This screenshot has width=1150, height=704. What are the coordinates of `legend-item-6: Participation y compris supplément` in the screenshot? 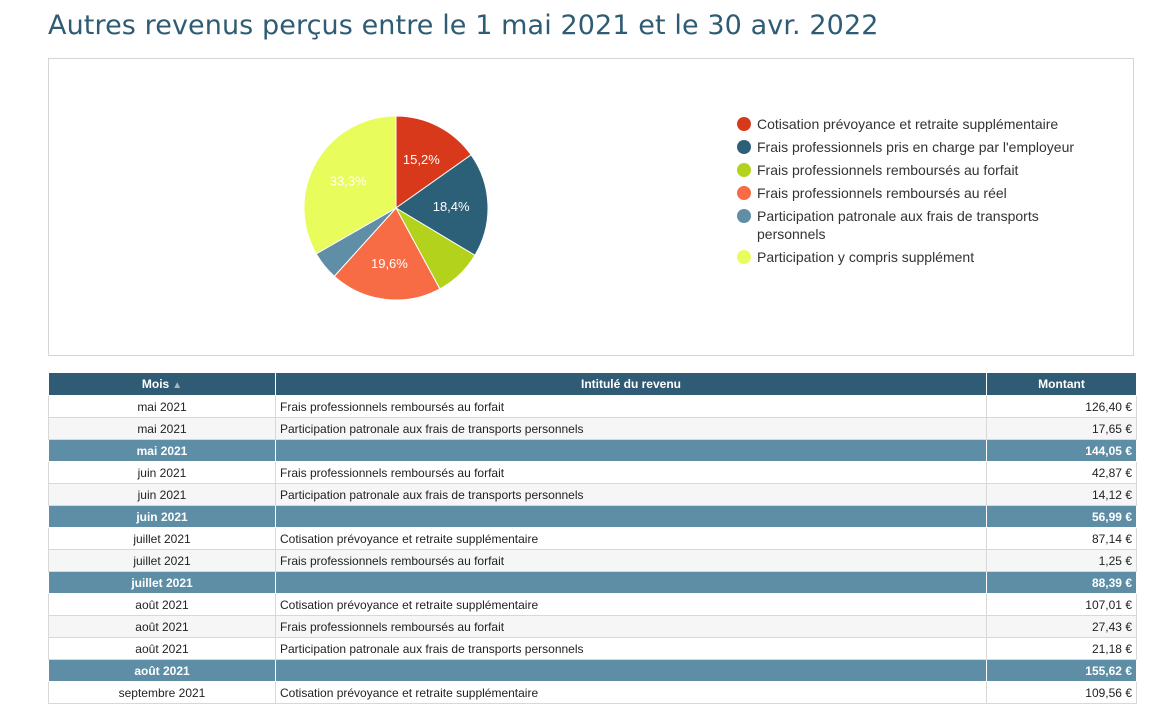 It's located at (917, 257).